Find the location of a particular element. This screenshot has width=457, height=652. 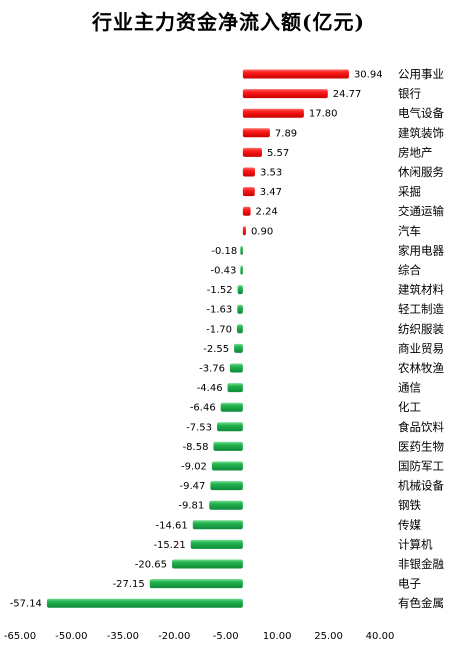

category-label-24: 传媒 is located at coordinates (409, 525).